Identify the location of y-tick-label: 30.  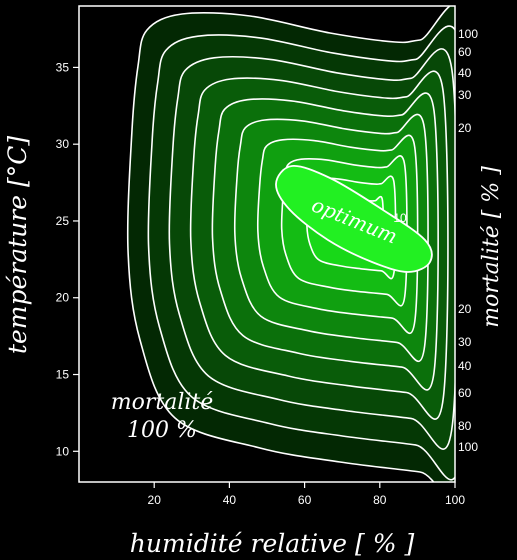
(63, 144).